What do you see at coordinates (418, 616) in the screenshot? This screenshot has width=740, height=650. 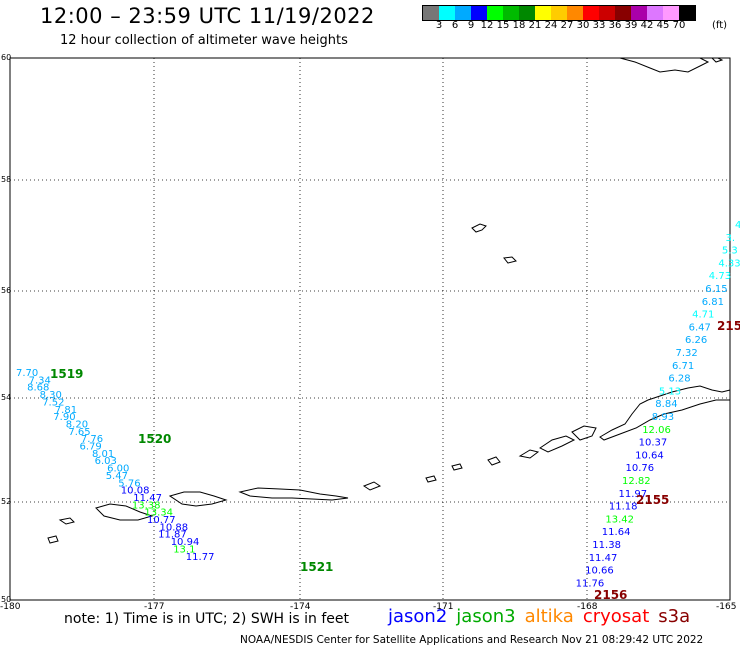 I see `legend-item-jason2: jason2` at bounding box center [418, 616].